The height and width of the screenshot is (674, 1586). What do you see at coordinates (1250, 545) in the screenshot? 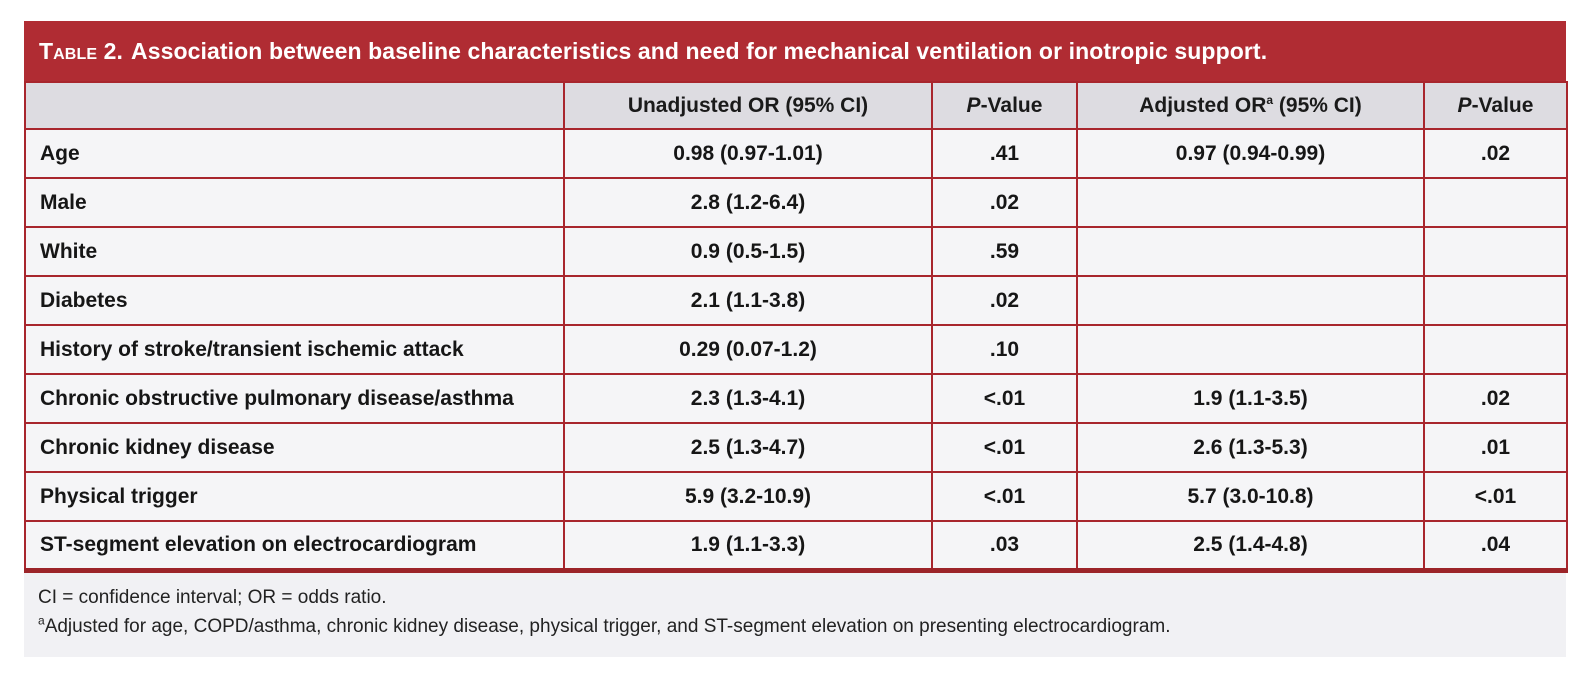
I see `adjusted-or-cell: 2.5 (1.4-4.8)` at bounding box center [1250, 545].